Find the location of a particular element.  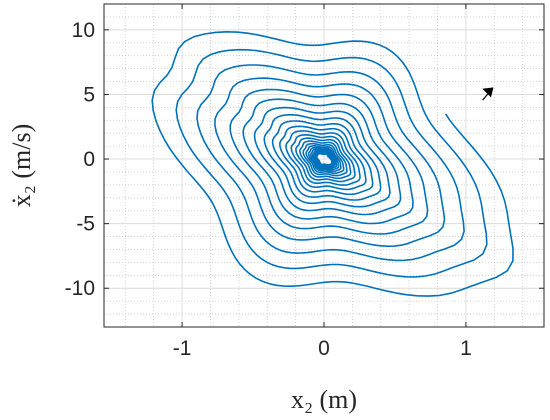

x-tick-labels: -1 0 1 is located at coordinates (322, 348).